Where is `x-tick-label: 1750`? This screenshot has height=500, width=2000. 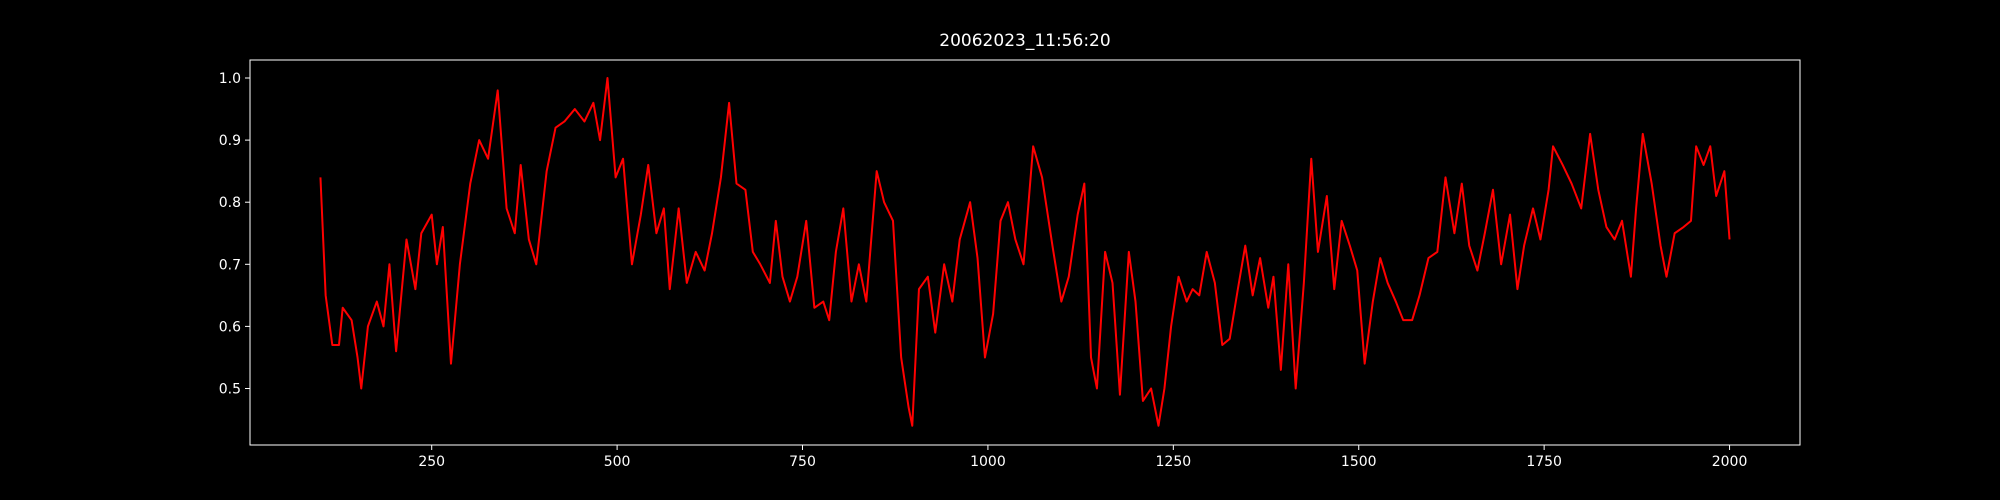 x-tick-label: 1750 is located at coordinates (1544, 462).